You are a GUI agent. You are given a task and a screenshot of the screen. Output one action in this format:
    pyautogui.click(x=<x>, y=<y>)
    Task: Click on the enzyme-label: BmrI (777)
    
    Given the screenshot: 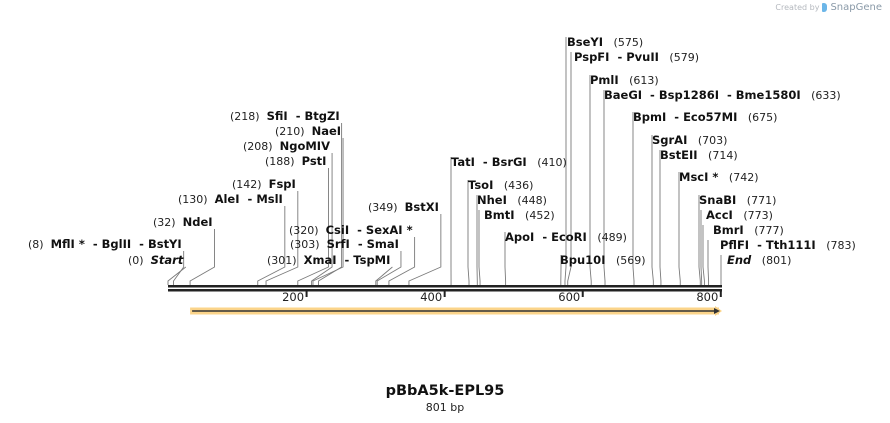 What is the action you would take?
    pyautogui.click(x=748, y=230)
    